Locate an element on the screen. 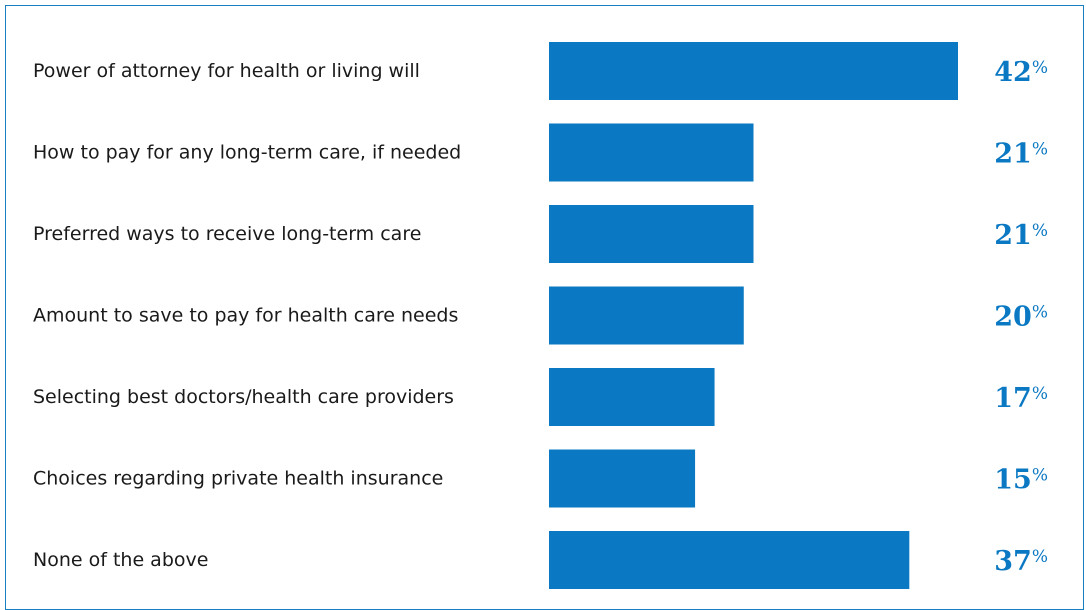 The width and height of the screenshot is (1086, 610). value-label: 20% is located at coordinates (1021, 317).